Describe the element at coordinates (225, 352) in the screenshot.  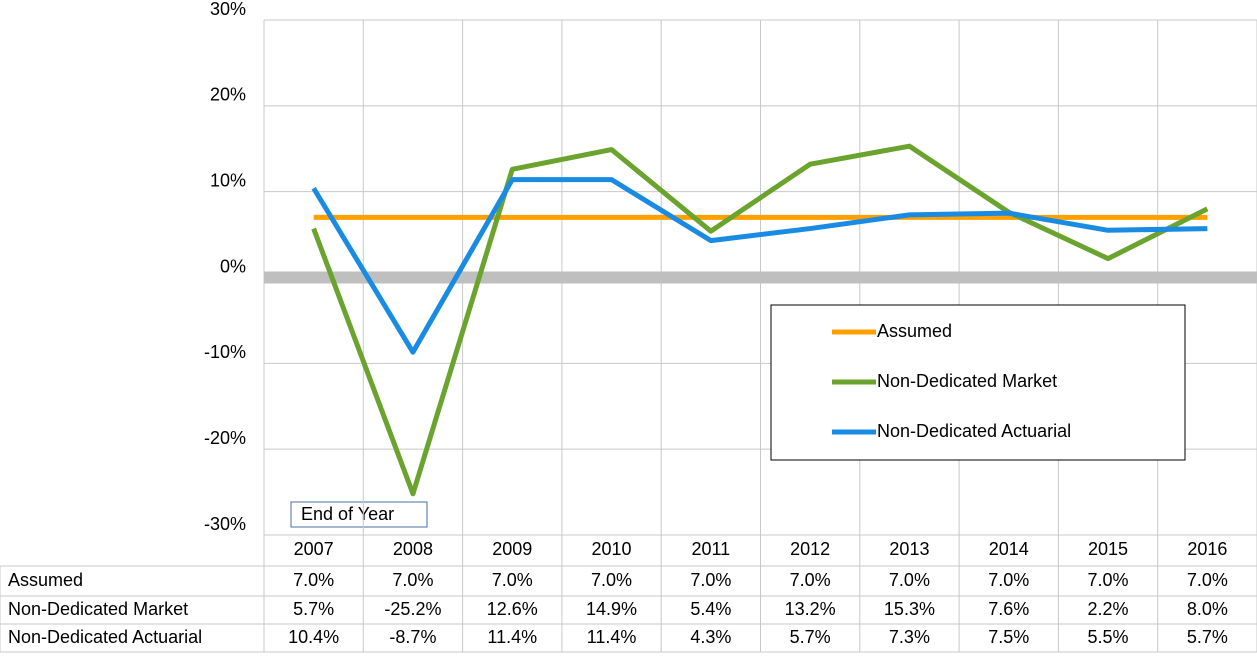
I see `y-tick-label: -10%` at that location.